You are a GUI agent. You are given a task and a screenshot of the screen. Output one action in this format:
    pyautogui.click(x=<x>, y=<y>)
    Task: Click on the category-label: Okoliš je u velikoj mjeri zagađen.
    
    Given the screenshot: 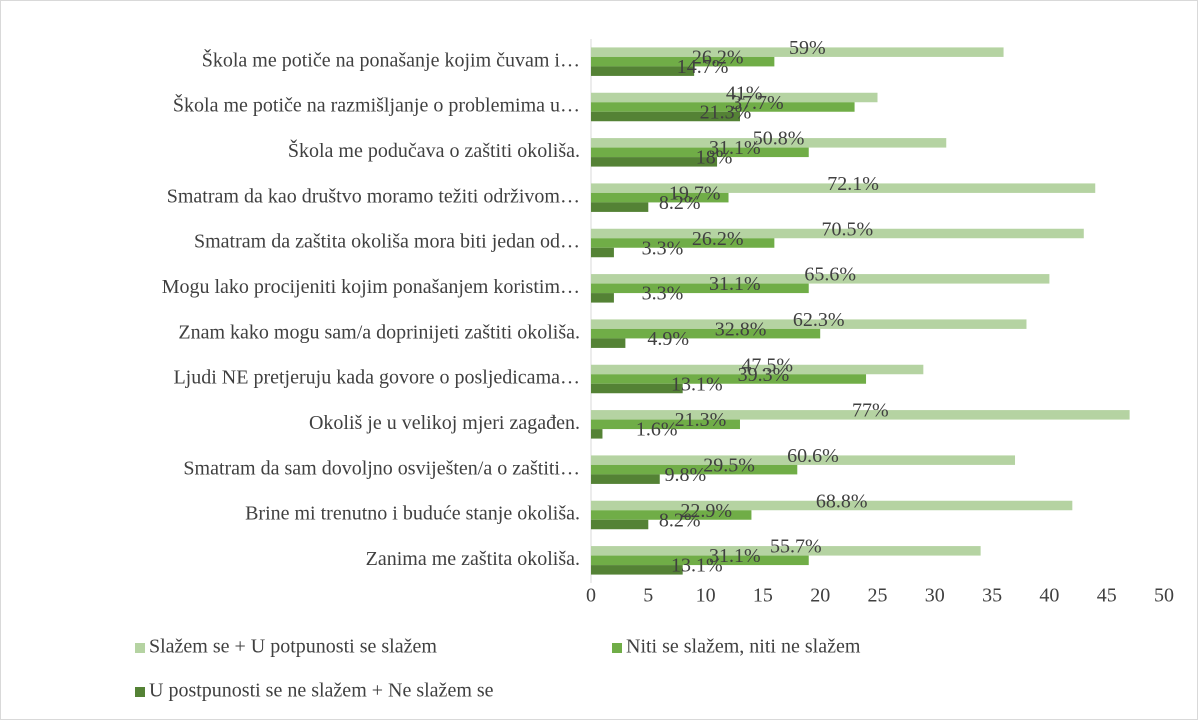 What is the action you would take?
    pyautogui.click(x=444, y=423)
    